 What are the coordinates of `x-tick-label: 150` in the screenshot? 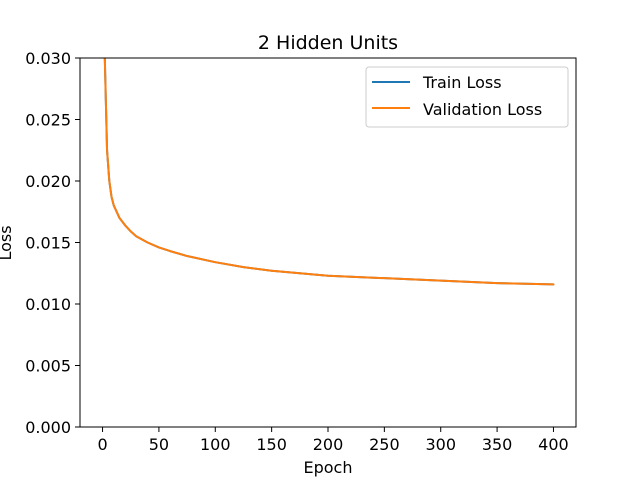 It's located at (271, 444).